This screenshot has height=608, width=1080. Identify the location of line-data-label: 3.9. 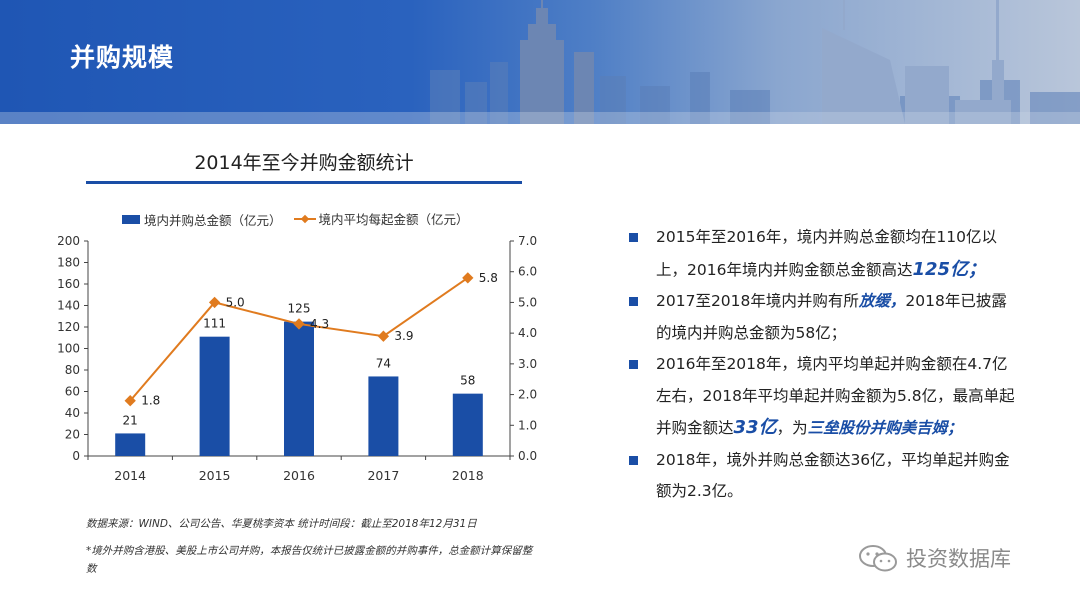
(403, 336).